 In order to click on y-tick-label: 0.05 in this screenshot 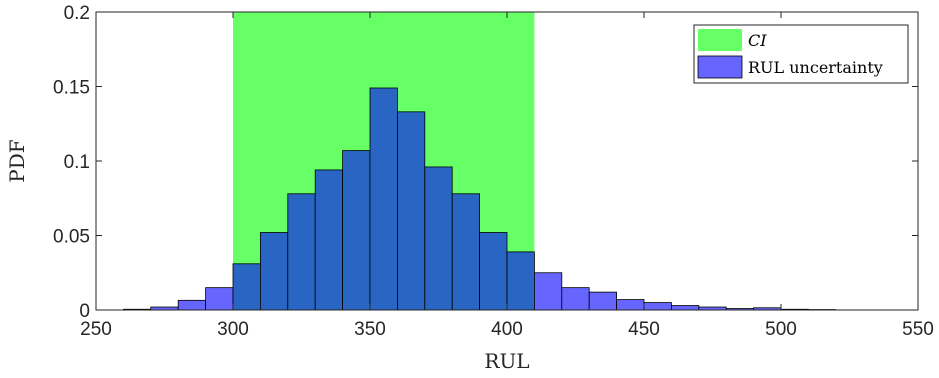, I will do `click(71, 237)`.